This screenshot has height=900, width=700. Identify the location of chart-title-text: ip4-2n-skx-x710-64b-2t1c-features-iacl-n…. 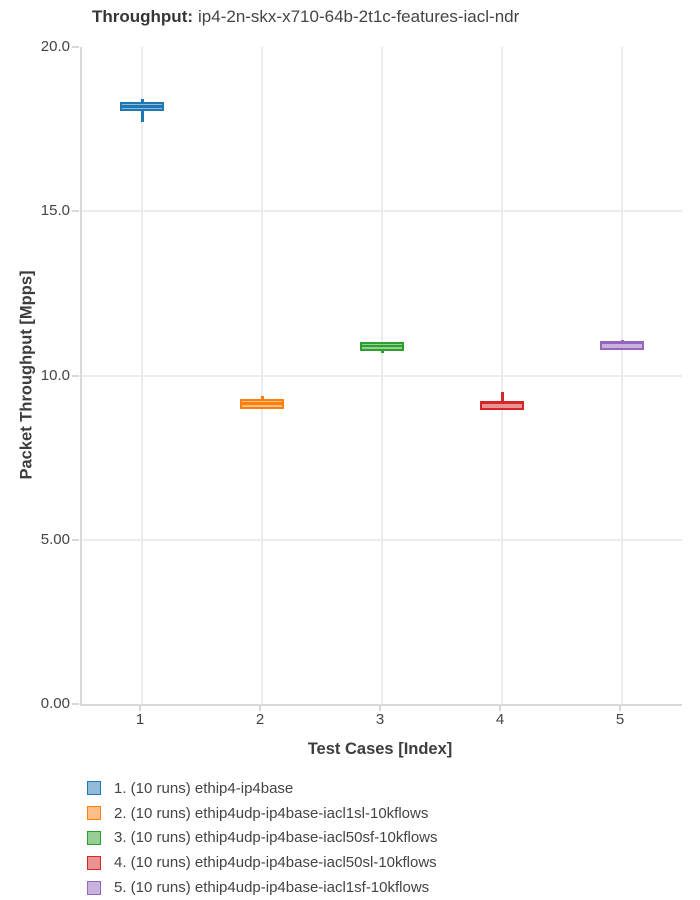
(359, 16).